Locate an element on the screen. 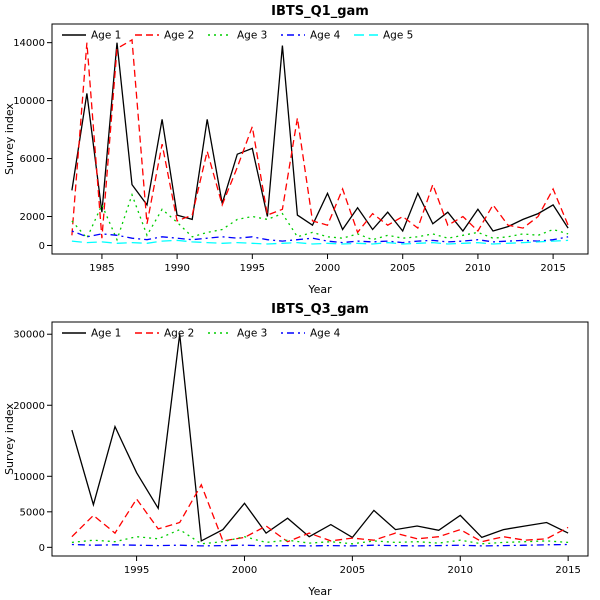 This screenshot has width=600, height=600. legend-item: Age 5 is located at coordinates (383, 36).